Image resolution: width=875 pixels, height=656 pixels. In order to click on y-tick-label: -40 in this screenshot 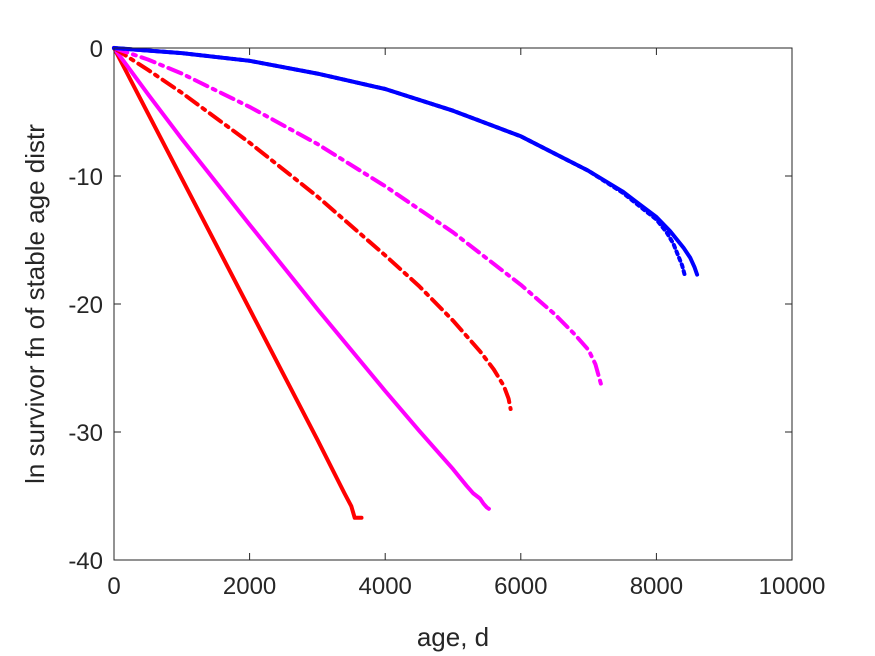, I will do `click(85, 561)`.